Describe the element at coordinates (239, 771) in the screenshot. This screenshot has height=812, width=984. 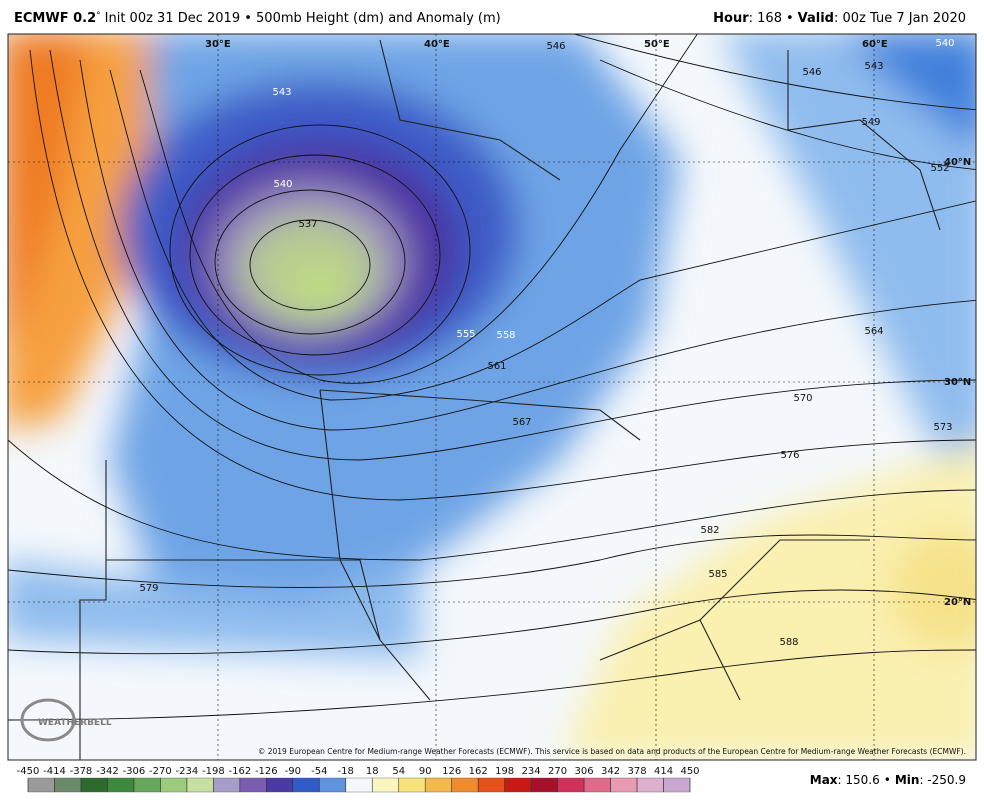
I see `colorbar-label: -162` at that location.